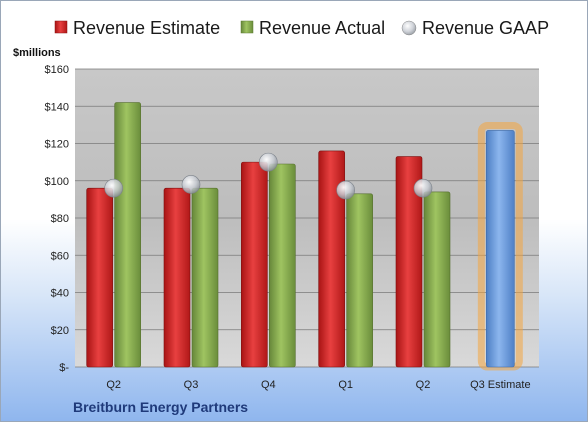 The height and width of the screenshot is (422, 588). What do you see at coordinates (60, 256) in the screenshot?
I see `y-tick-label: $60` at bounding box center [60, 256].